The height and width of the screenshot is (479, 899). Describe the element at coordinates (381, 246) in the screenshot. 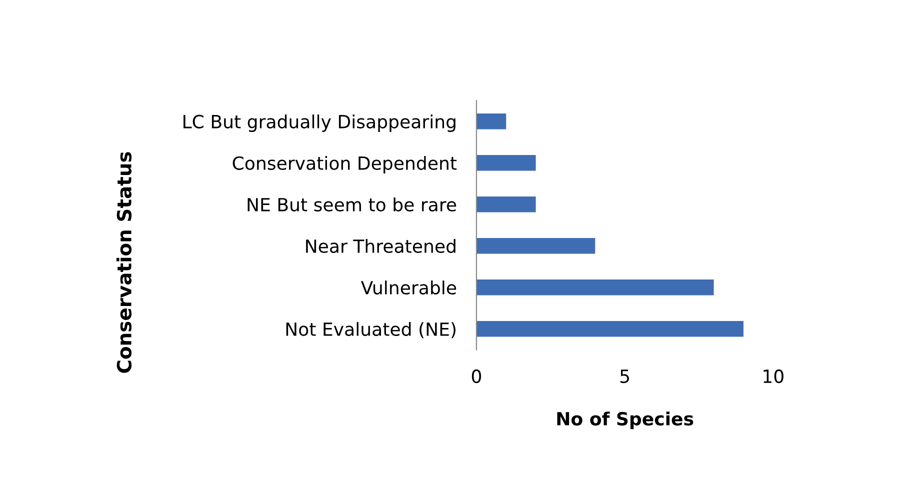

I see `y-tick-label: Near Threatened` at that location.